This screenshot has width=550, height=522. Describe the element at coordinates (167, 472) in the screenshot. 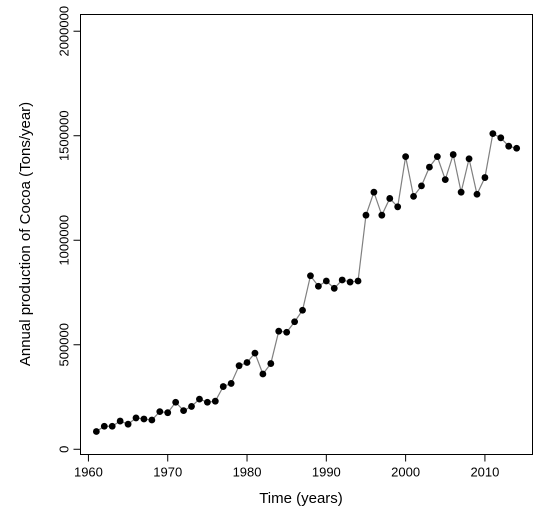

I see `x-tick-label: 1970` at that location.